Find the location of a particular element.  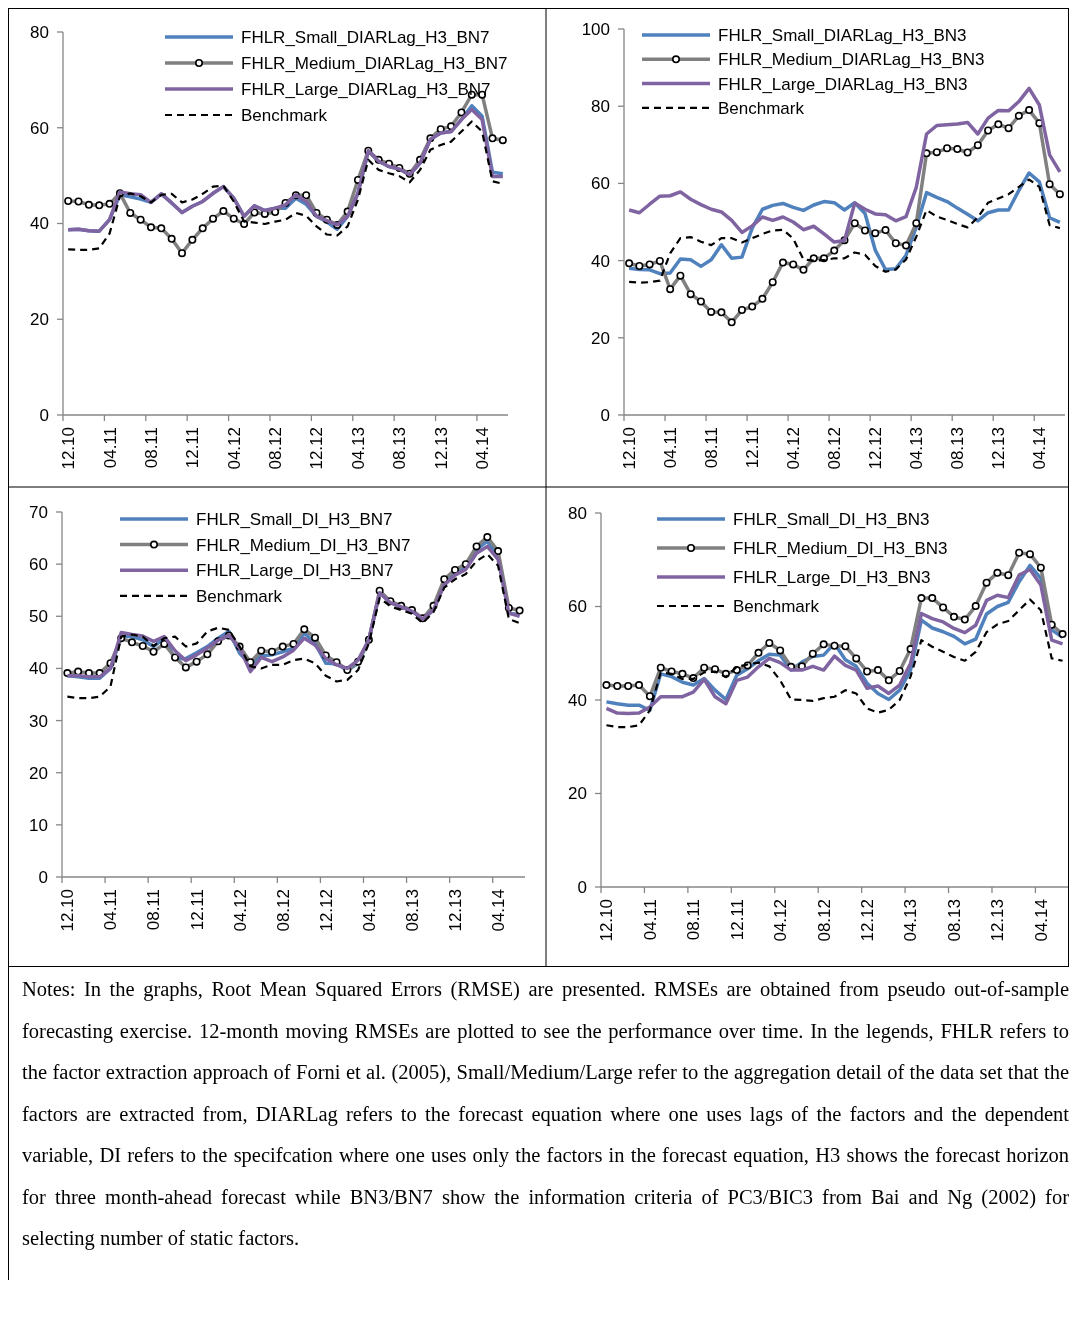

legend-label: FHLR_Large_DI_H3_BN7 is located at coordinates (295, 571).